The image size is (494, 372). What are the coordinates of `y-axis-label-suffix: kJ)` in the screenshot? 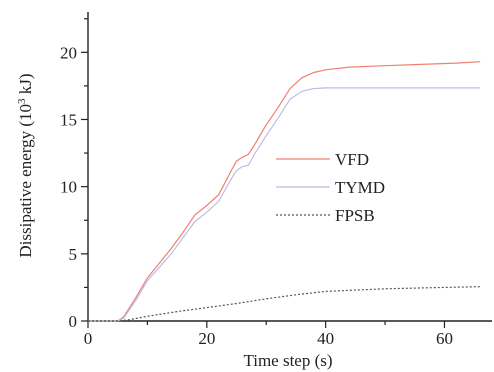 It's located at (25, 85).